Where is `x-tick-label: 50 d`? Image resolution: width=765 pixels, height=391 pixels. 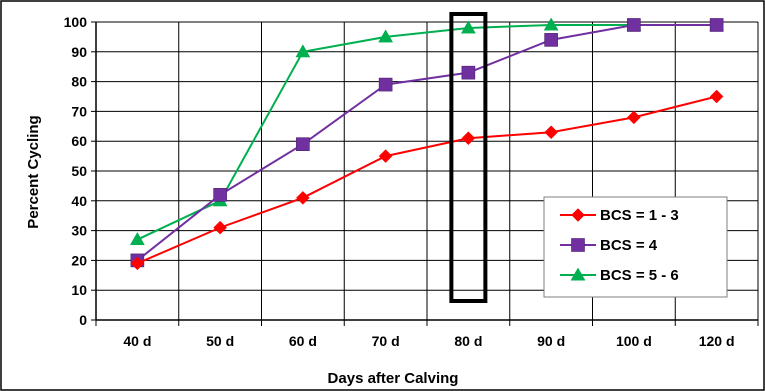
x-tick-label: 50 d is located at coordinates (220, 341).